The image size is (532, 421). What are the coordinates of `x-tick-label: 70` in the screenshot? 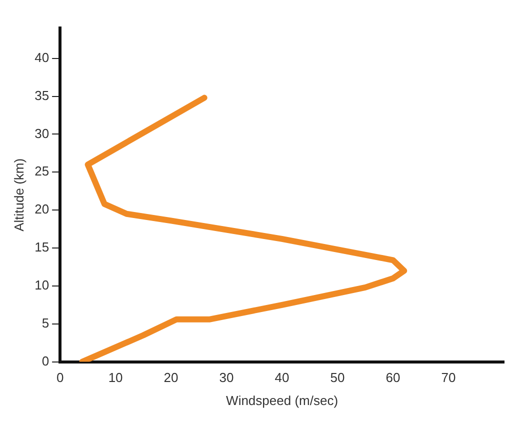 It's located at (448, 378).